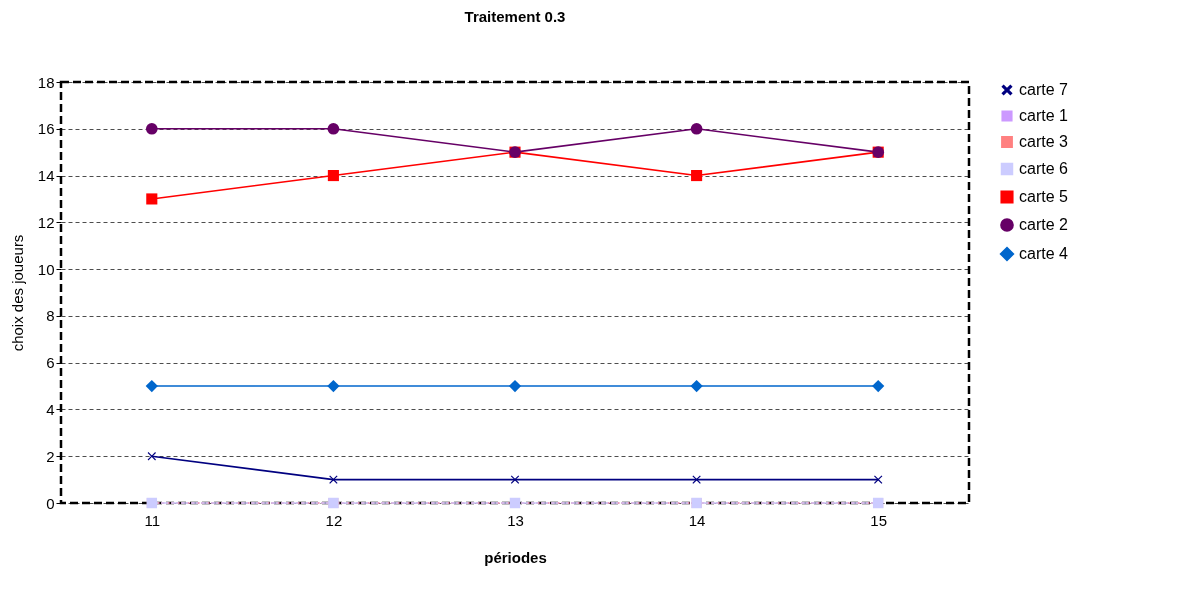 Image resolution: width=1183 pixels, height=603 pixels. What do you see at coordinates (50, 503) in the screenshot?
I see `y-tick-label: 0` at bounding box center [50, 503].